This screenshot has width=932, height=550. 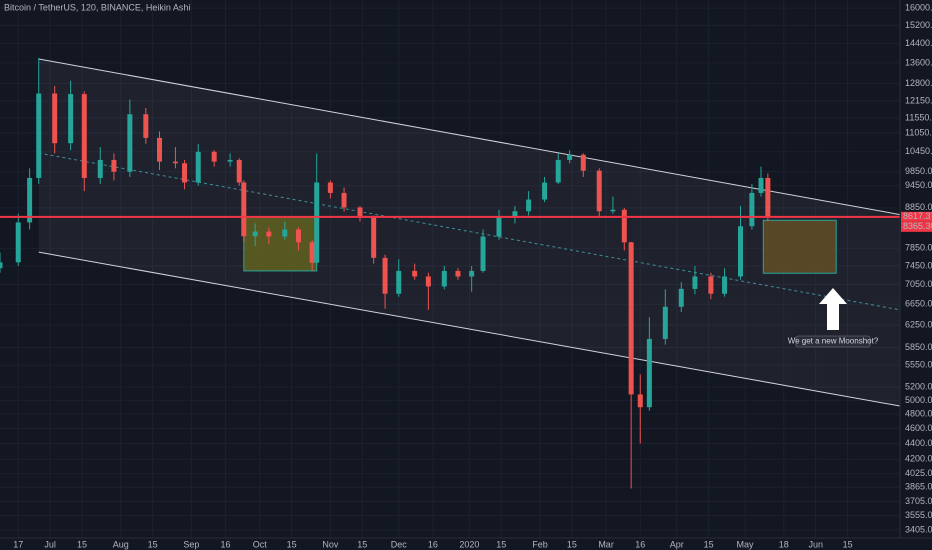 What do you see at coordinates (918, 25) in the screenshot?
I see `y-tick-label: 15200.00` at bounding box center [918, 25].